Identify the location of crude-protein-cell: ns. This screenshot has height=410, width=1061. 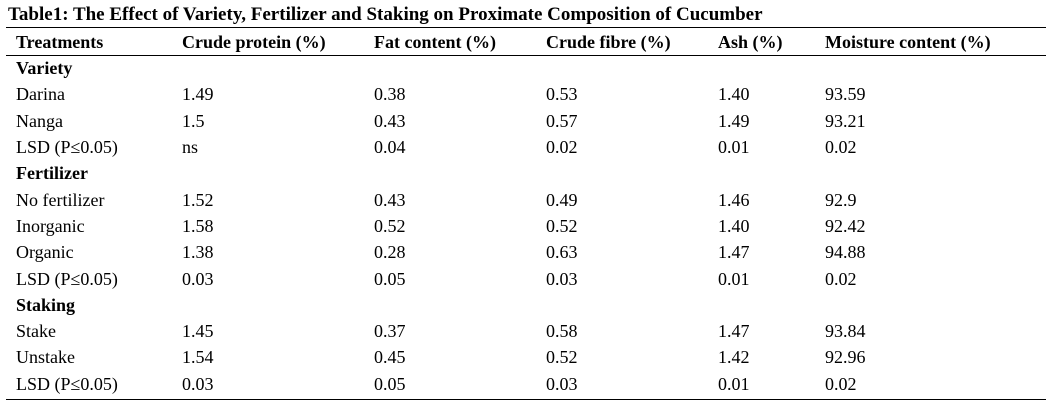
(190, 147).